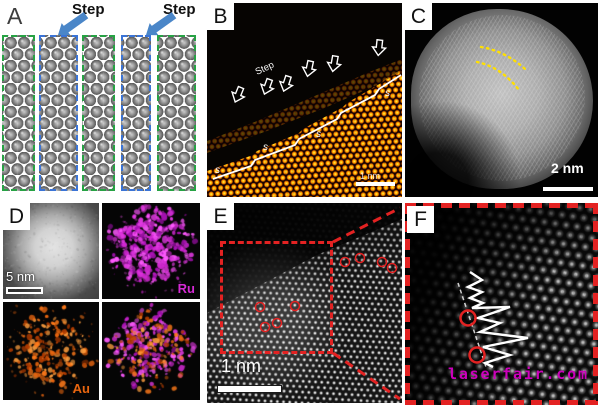 The image size is (600, 408). I want to click on panel-c-label: C, so click(418, 16).